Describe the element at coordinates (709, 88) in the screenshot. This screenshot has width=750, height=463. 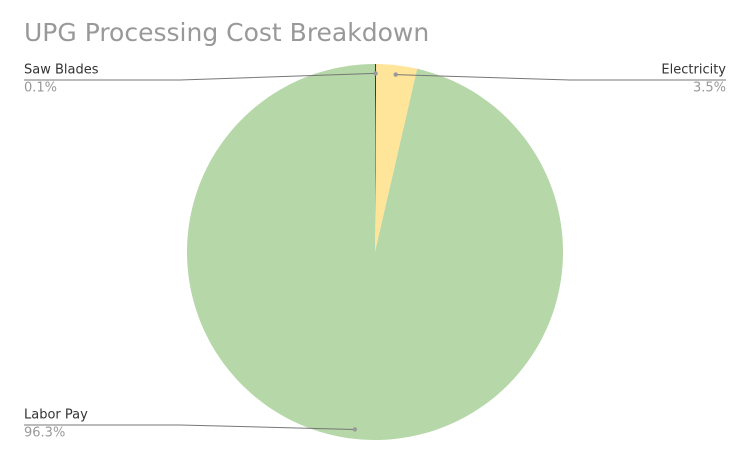
I see `slice-value: 3.5%` at that location.